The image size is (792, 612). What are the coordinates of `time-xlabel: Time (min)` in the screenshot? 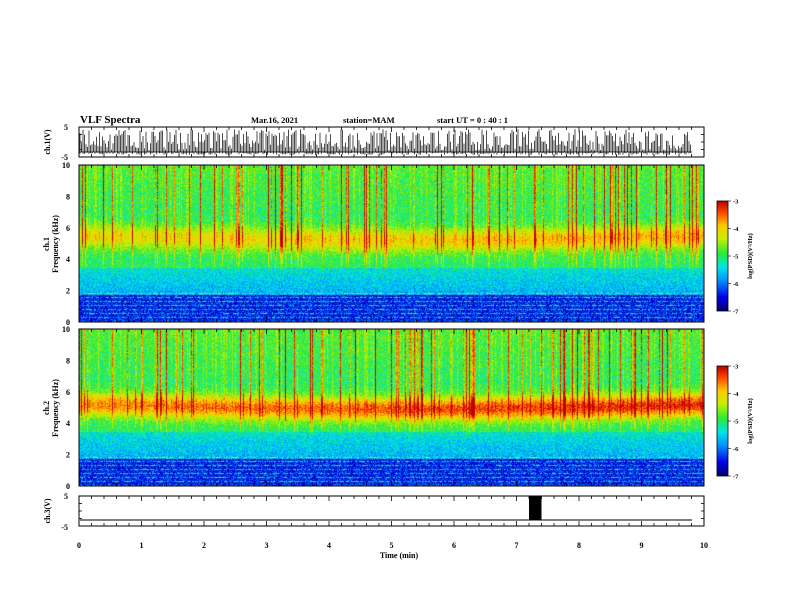 It's located at (399, 555).